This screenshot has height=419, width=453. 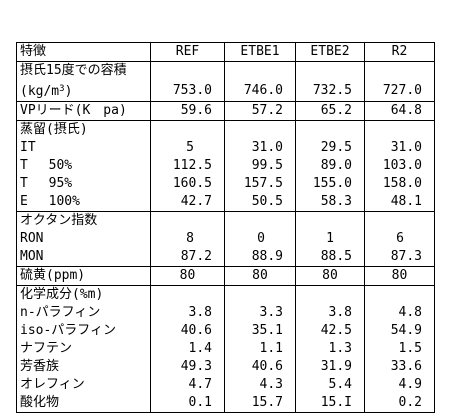 I want to click on chem-label-n-paraffin: n-パラフィン, so click(x=83, y=313).